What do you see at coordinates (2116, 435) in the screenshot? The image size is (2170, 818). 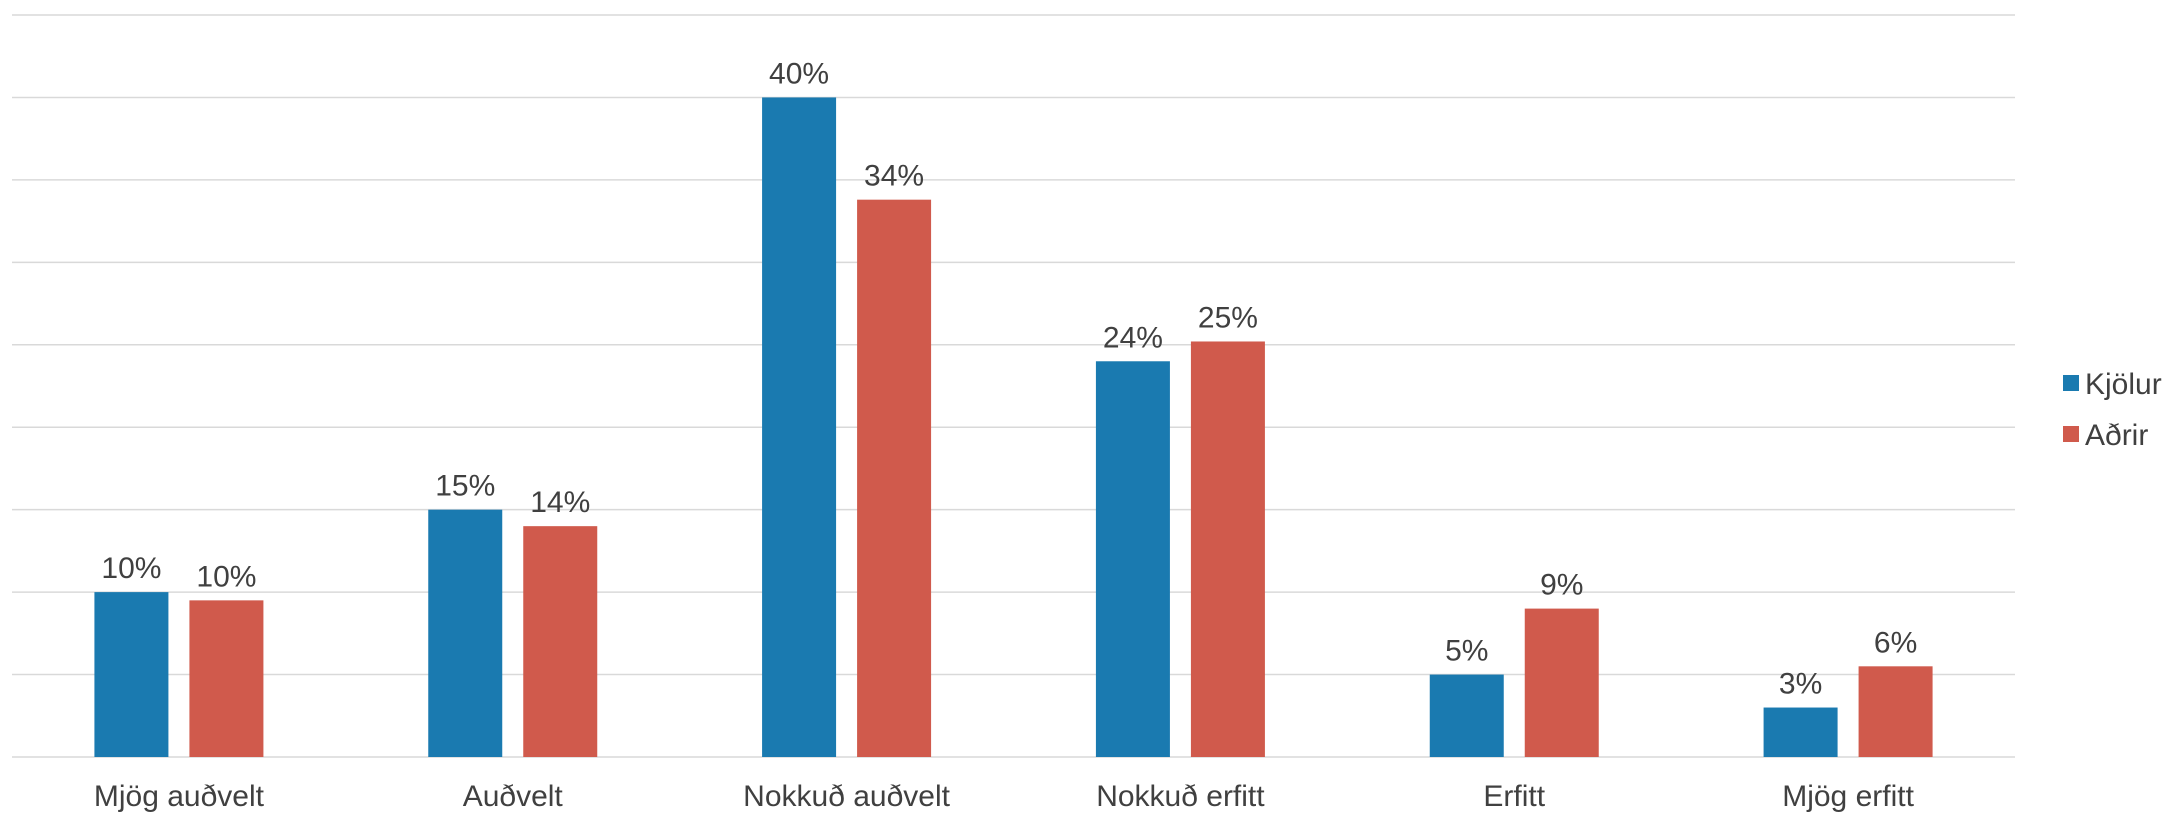 I see `legend-label: Aðrir` at bounding box center [2116, 435].